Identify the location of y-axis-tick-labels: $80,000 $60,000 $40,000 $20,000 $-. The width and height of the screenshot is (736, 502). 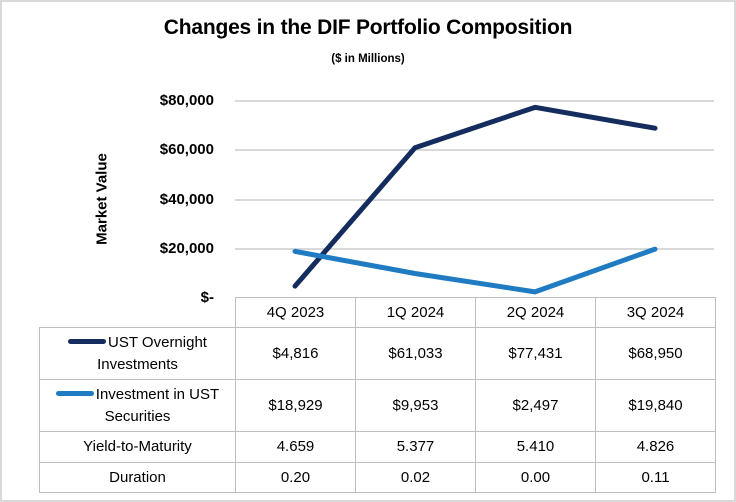
(158, 199).